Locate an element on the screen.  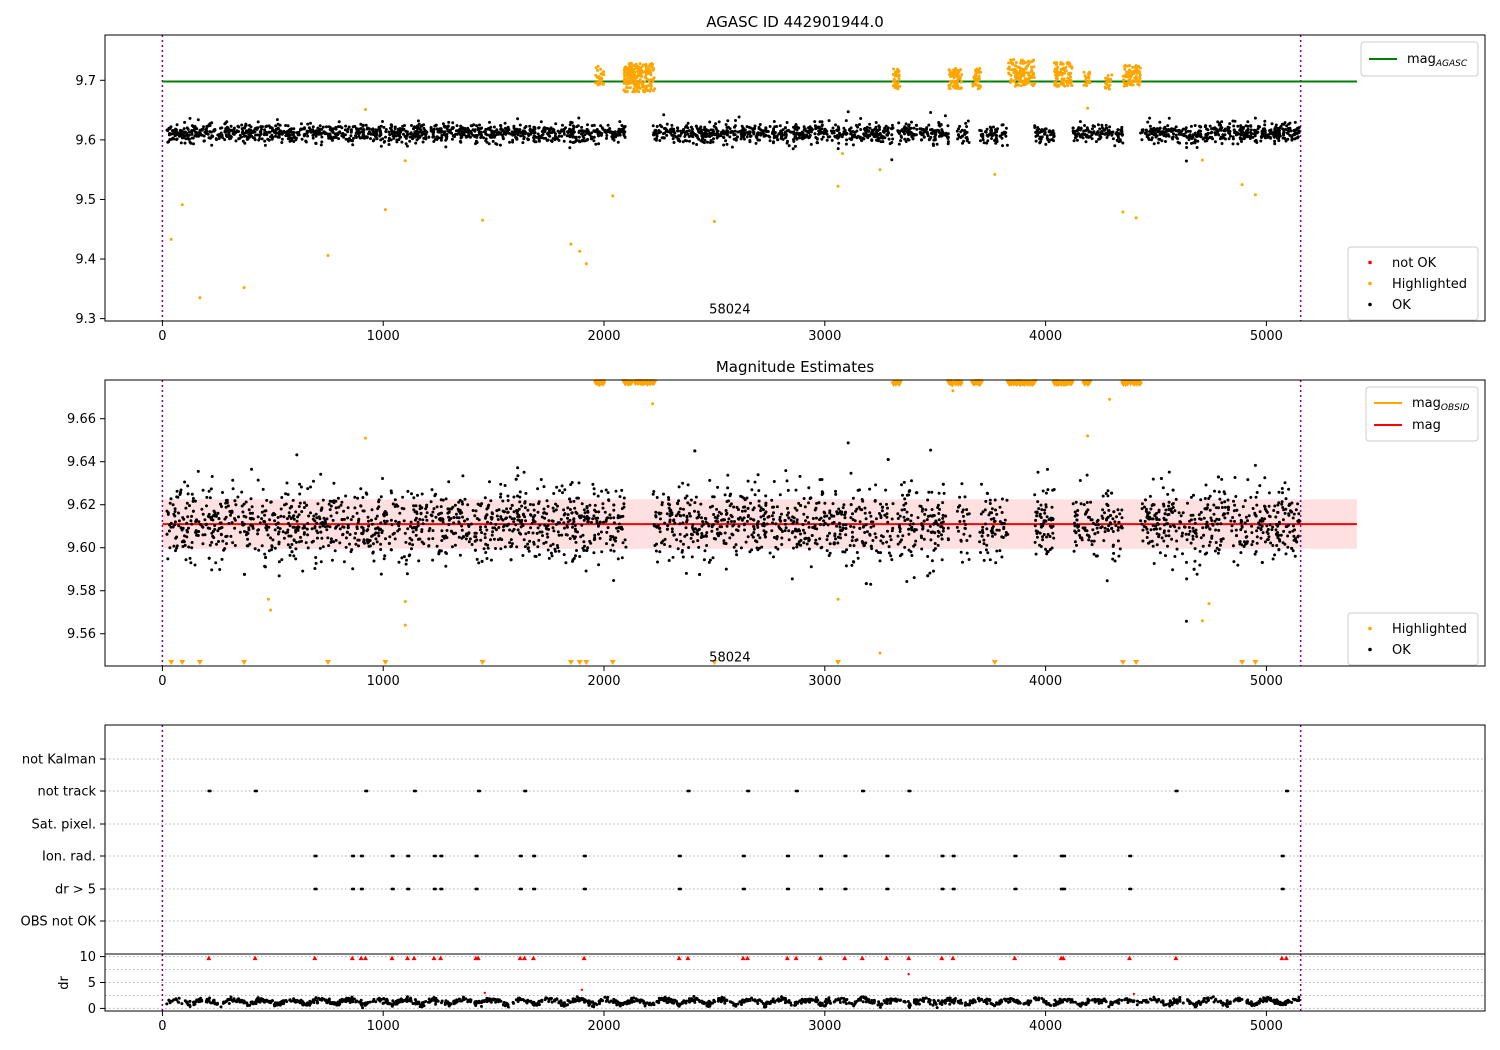
p1-ytick-label-4: 9.7 is located at coordinates (85, 81).